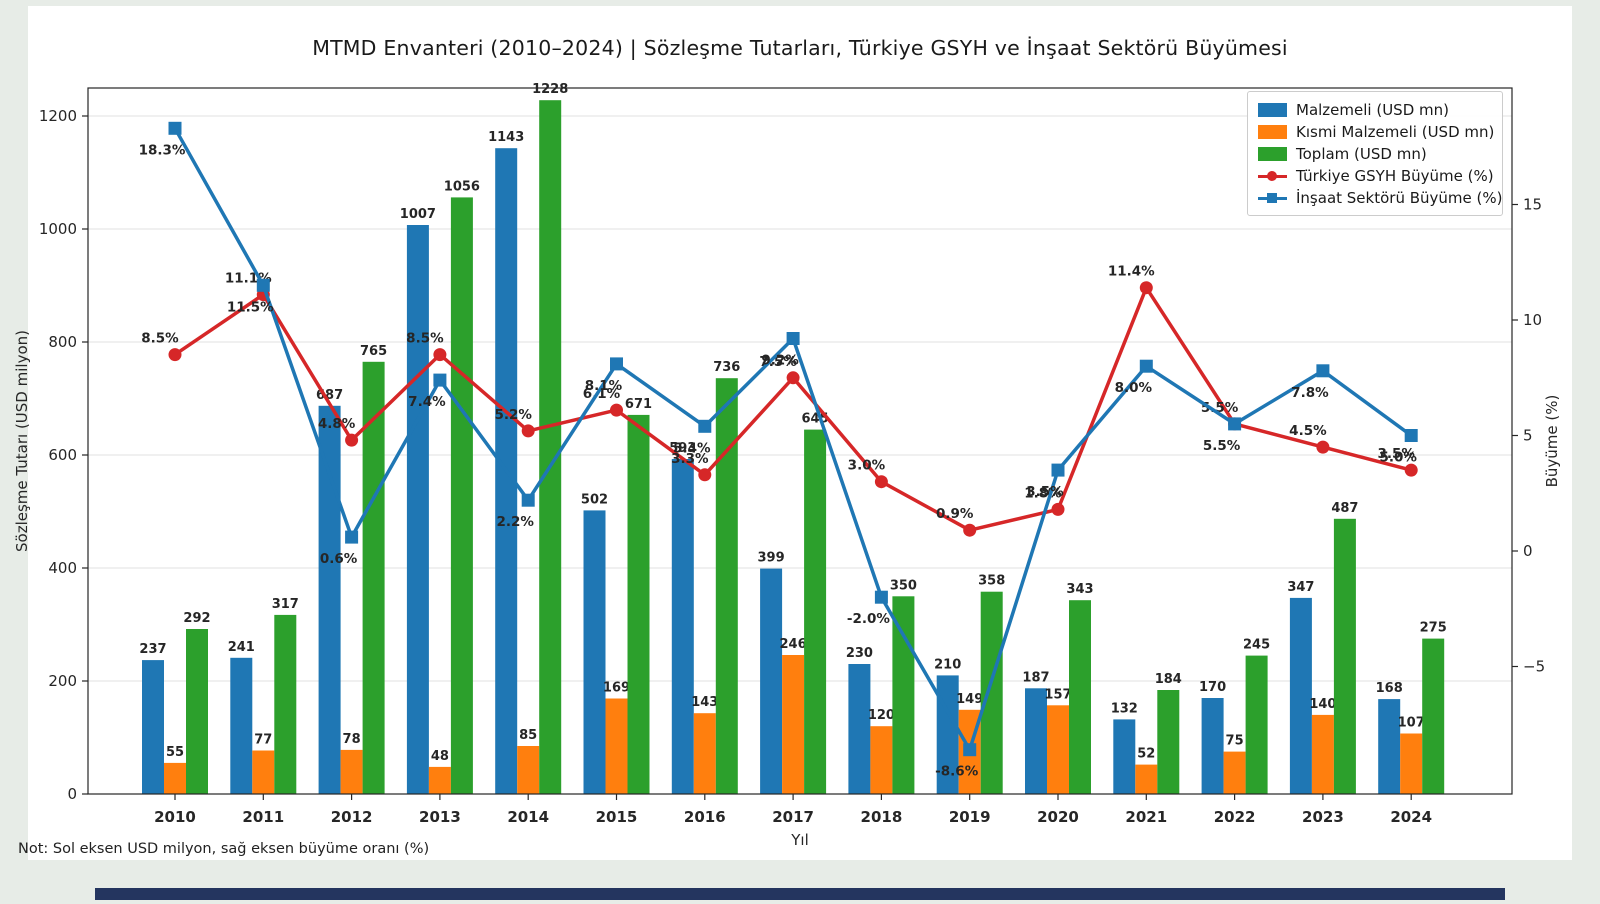  I want to click on legend-line-insaat-icon, so click(1272, 198).